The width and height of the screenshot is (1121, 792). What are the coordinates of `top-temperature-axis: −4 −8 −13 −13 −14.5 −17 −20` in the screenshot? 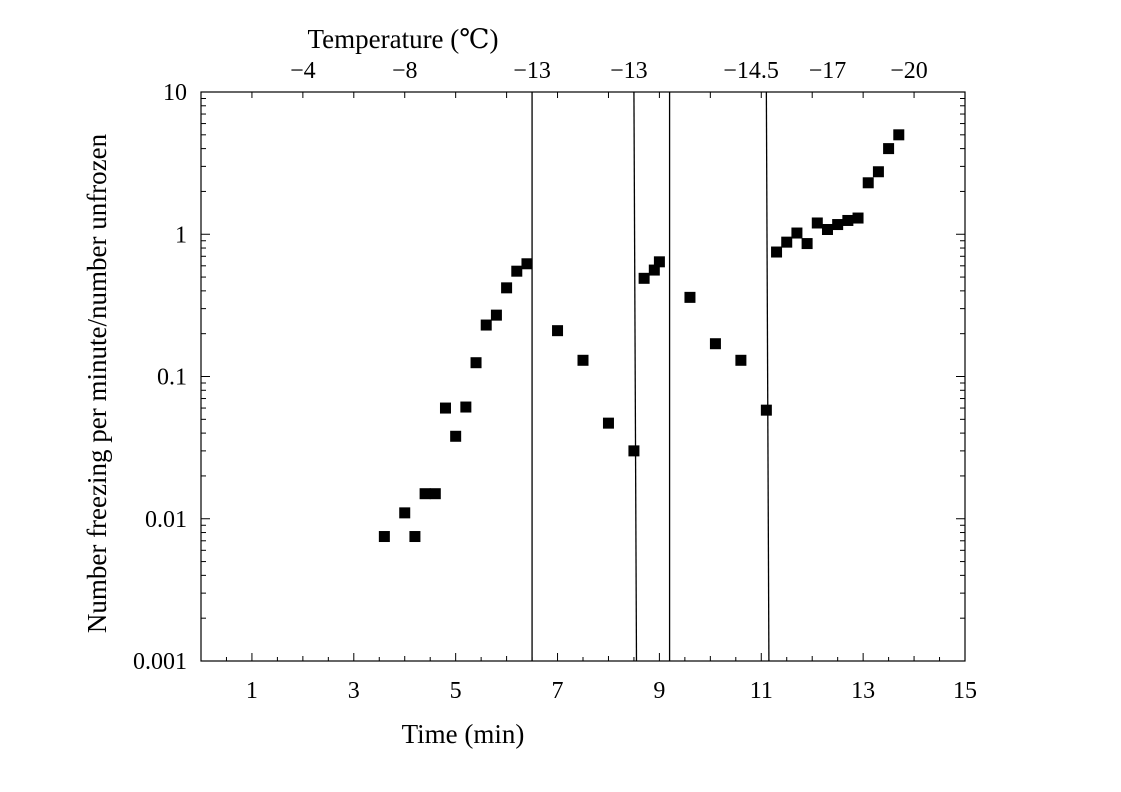 It's located at (583, 78).